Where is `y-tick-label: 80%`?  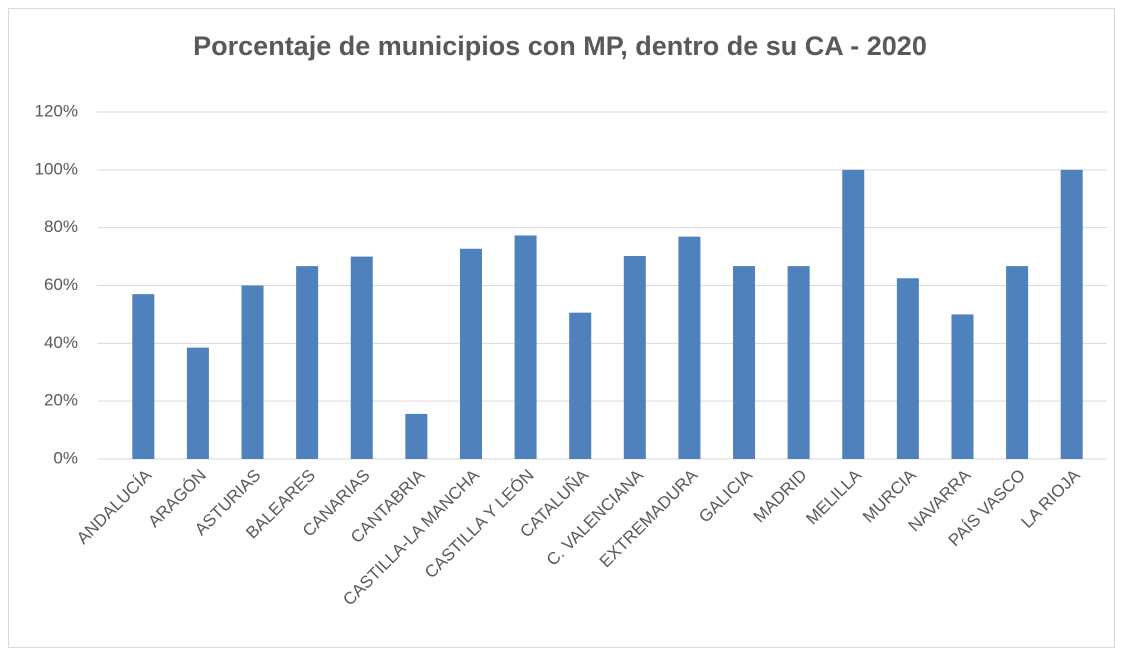 y-tick-label: 80% is located at coordinates (61, 226).